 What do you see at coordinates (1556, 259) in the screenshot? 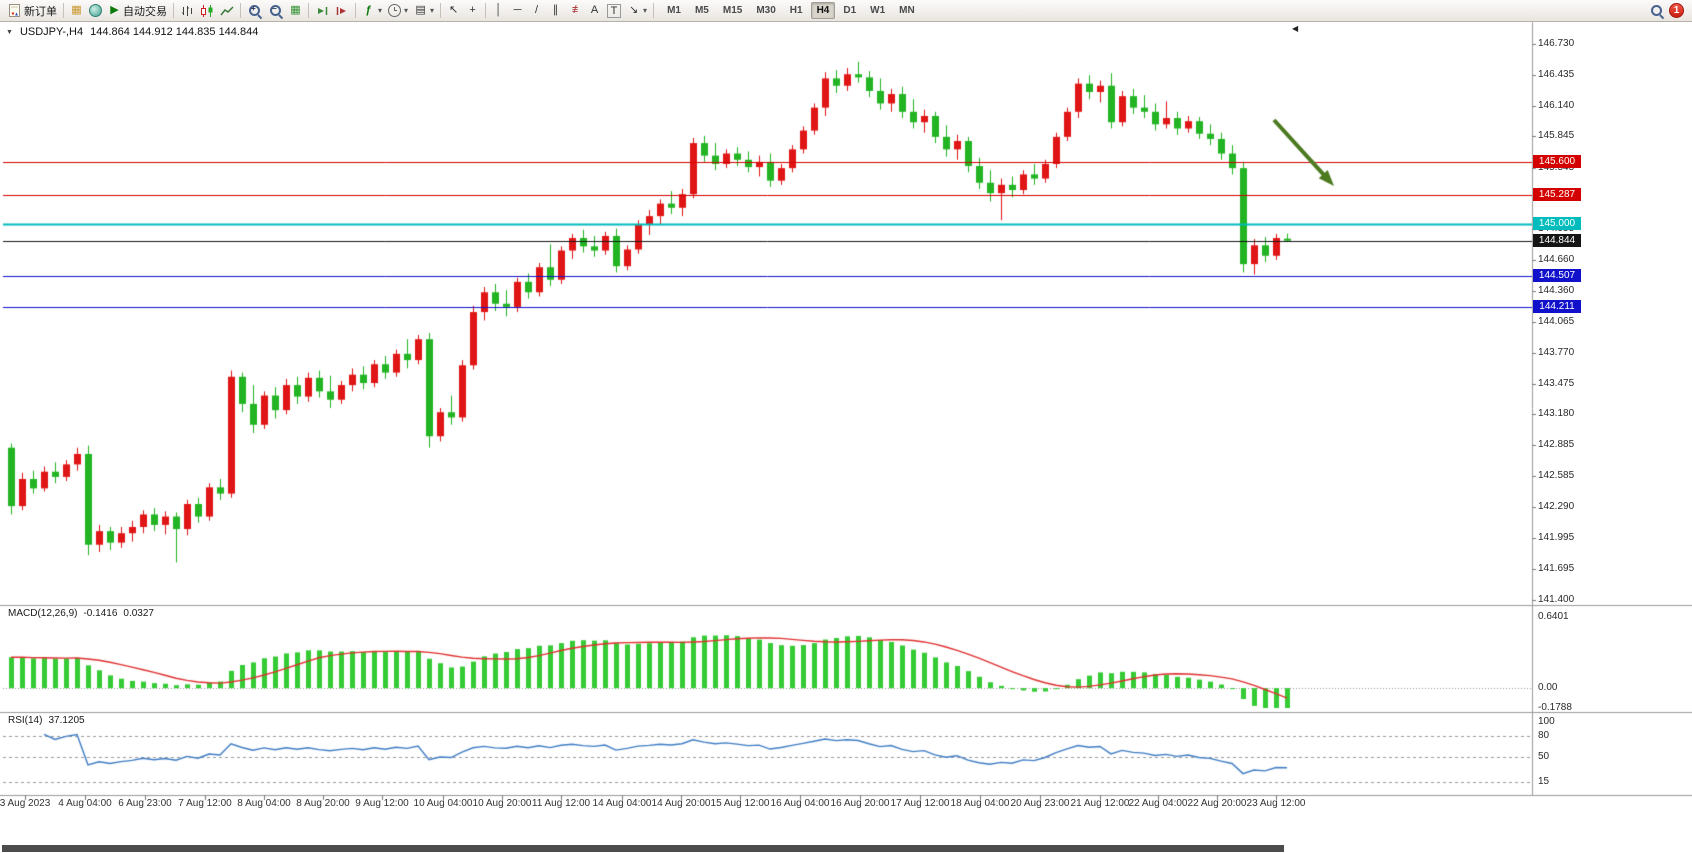
I see `price-axis-label: 144.660` at bounding box center [1556, 259].